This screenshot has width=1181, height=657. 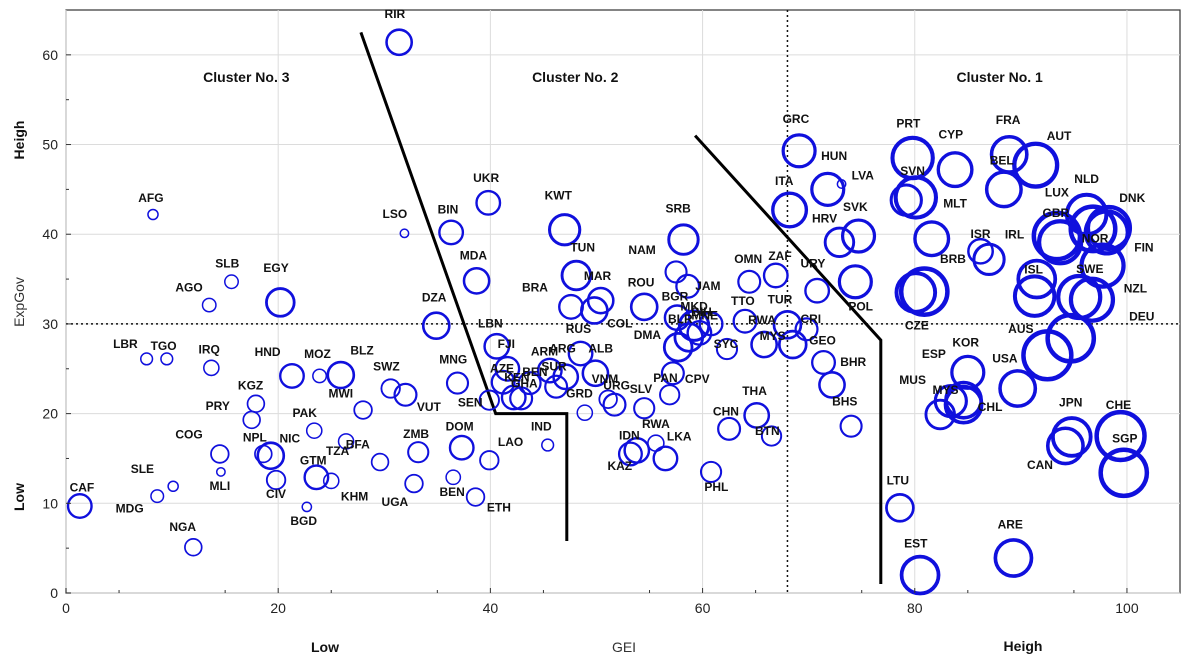 What do you see at coordinates (917, 325) in the screenshot?
I see `point-label-cze: CZE` at bounding box center [917, 325].